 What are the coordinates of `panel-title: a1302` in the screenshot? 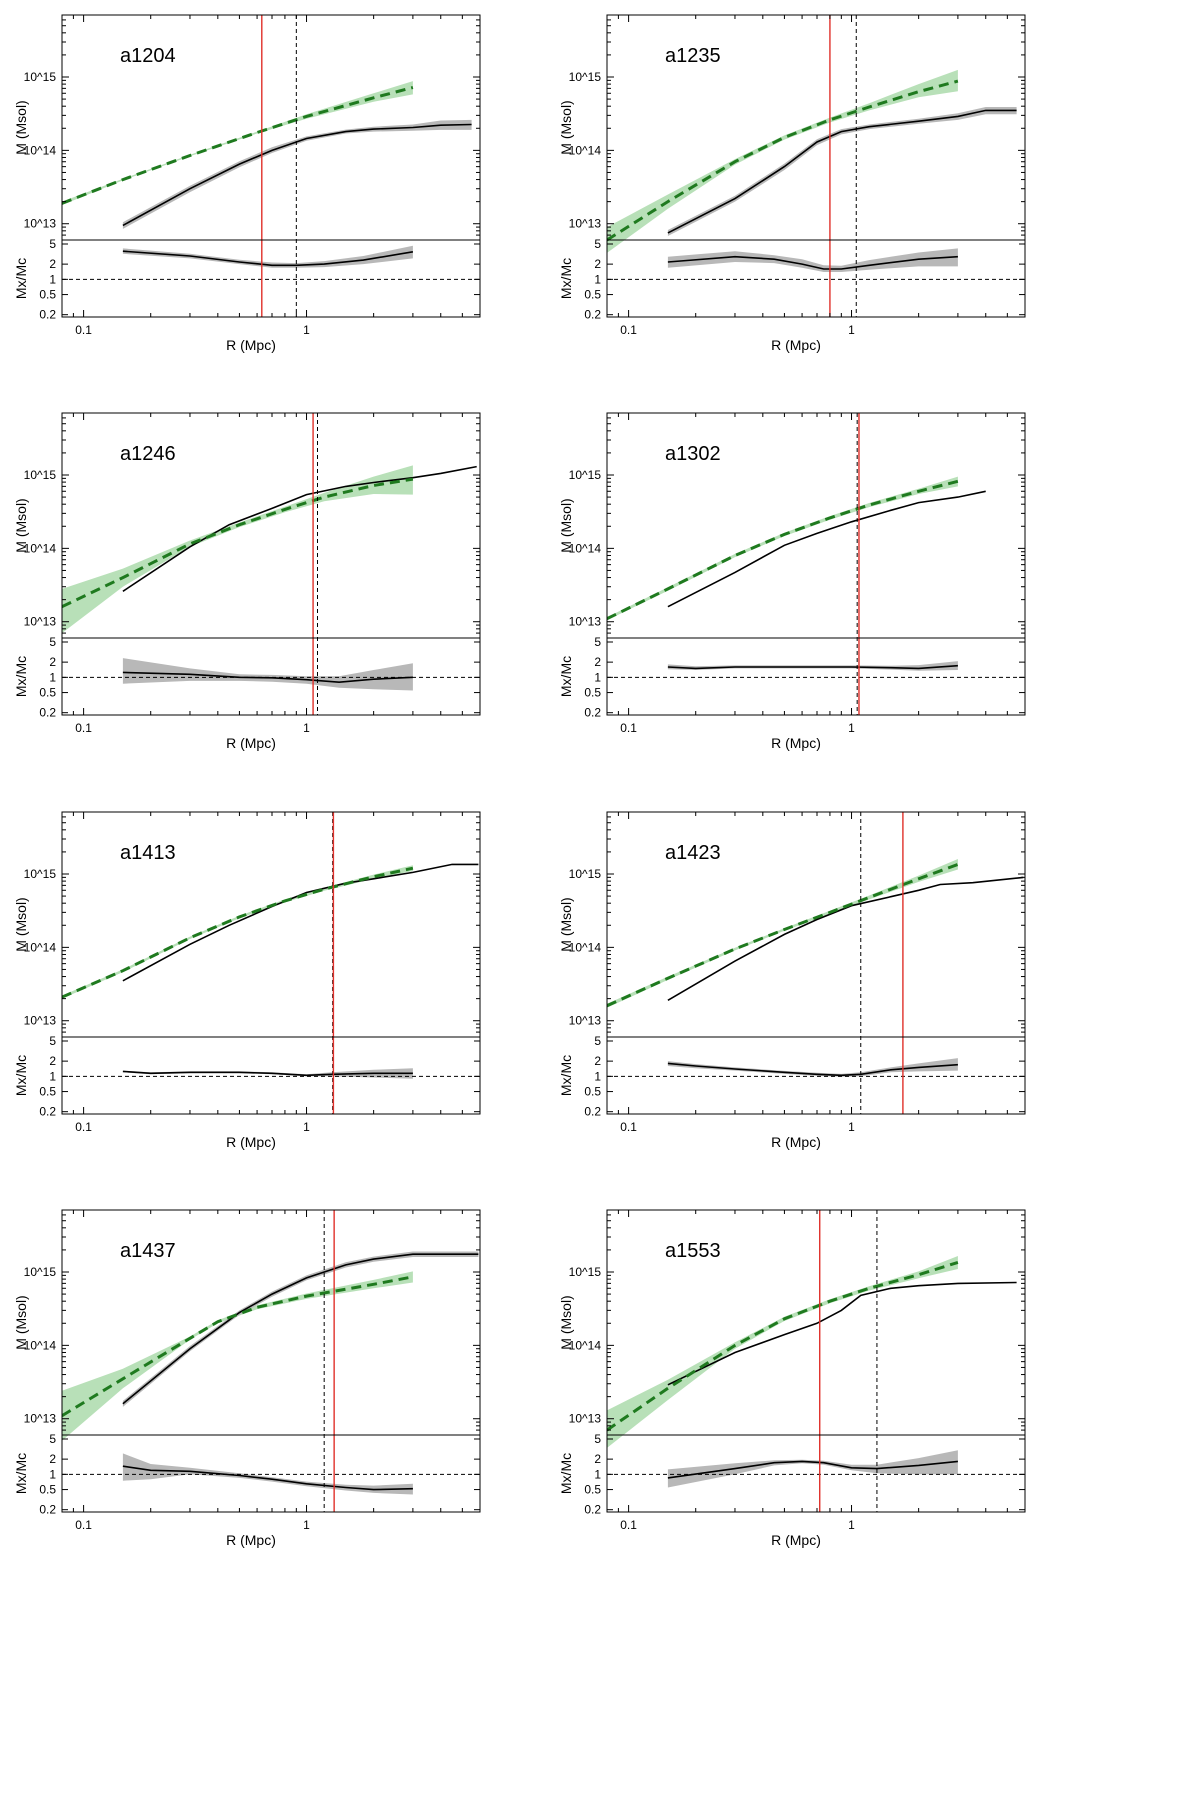 It's located at (693, 454).